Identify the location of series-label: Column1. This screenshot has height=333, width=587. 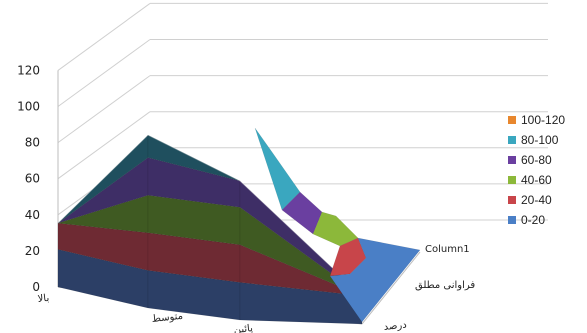
(447, 249).